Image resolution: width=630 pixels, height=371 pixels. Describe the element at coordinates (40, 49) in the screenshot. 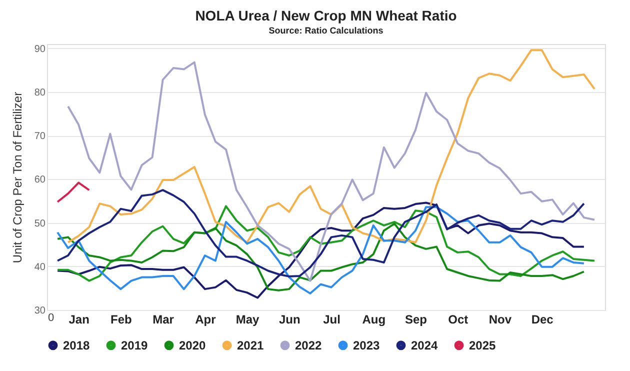

I see `y-tick-label: 90` at that location.